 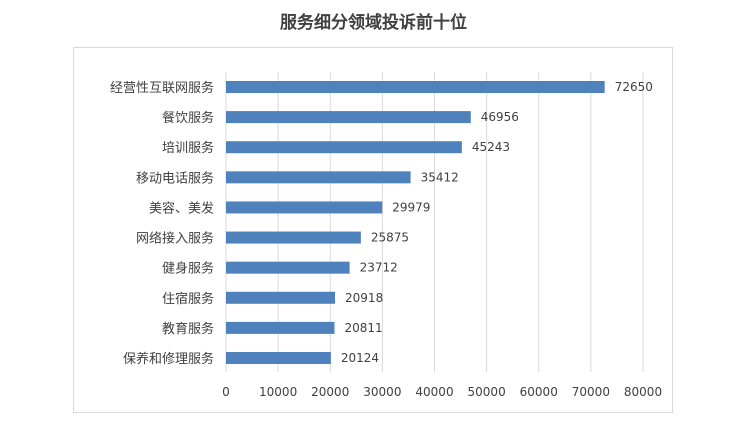 What do you see at coordinates (411, 207) in the screenshot?
I see `value-label: 29979` at bounding box center [411, 207].